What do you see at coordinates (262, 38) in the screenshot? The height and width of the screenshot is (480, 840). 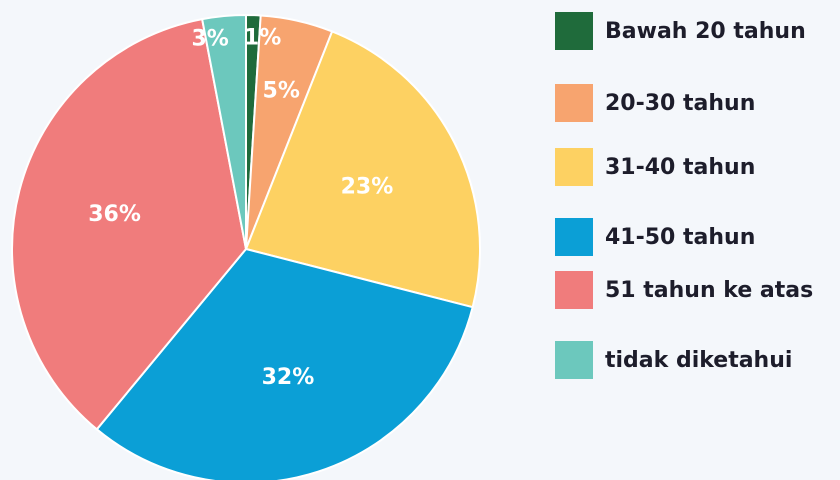 I see `value-label: 1%` at bounding box center [262, 38].